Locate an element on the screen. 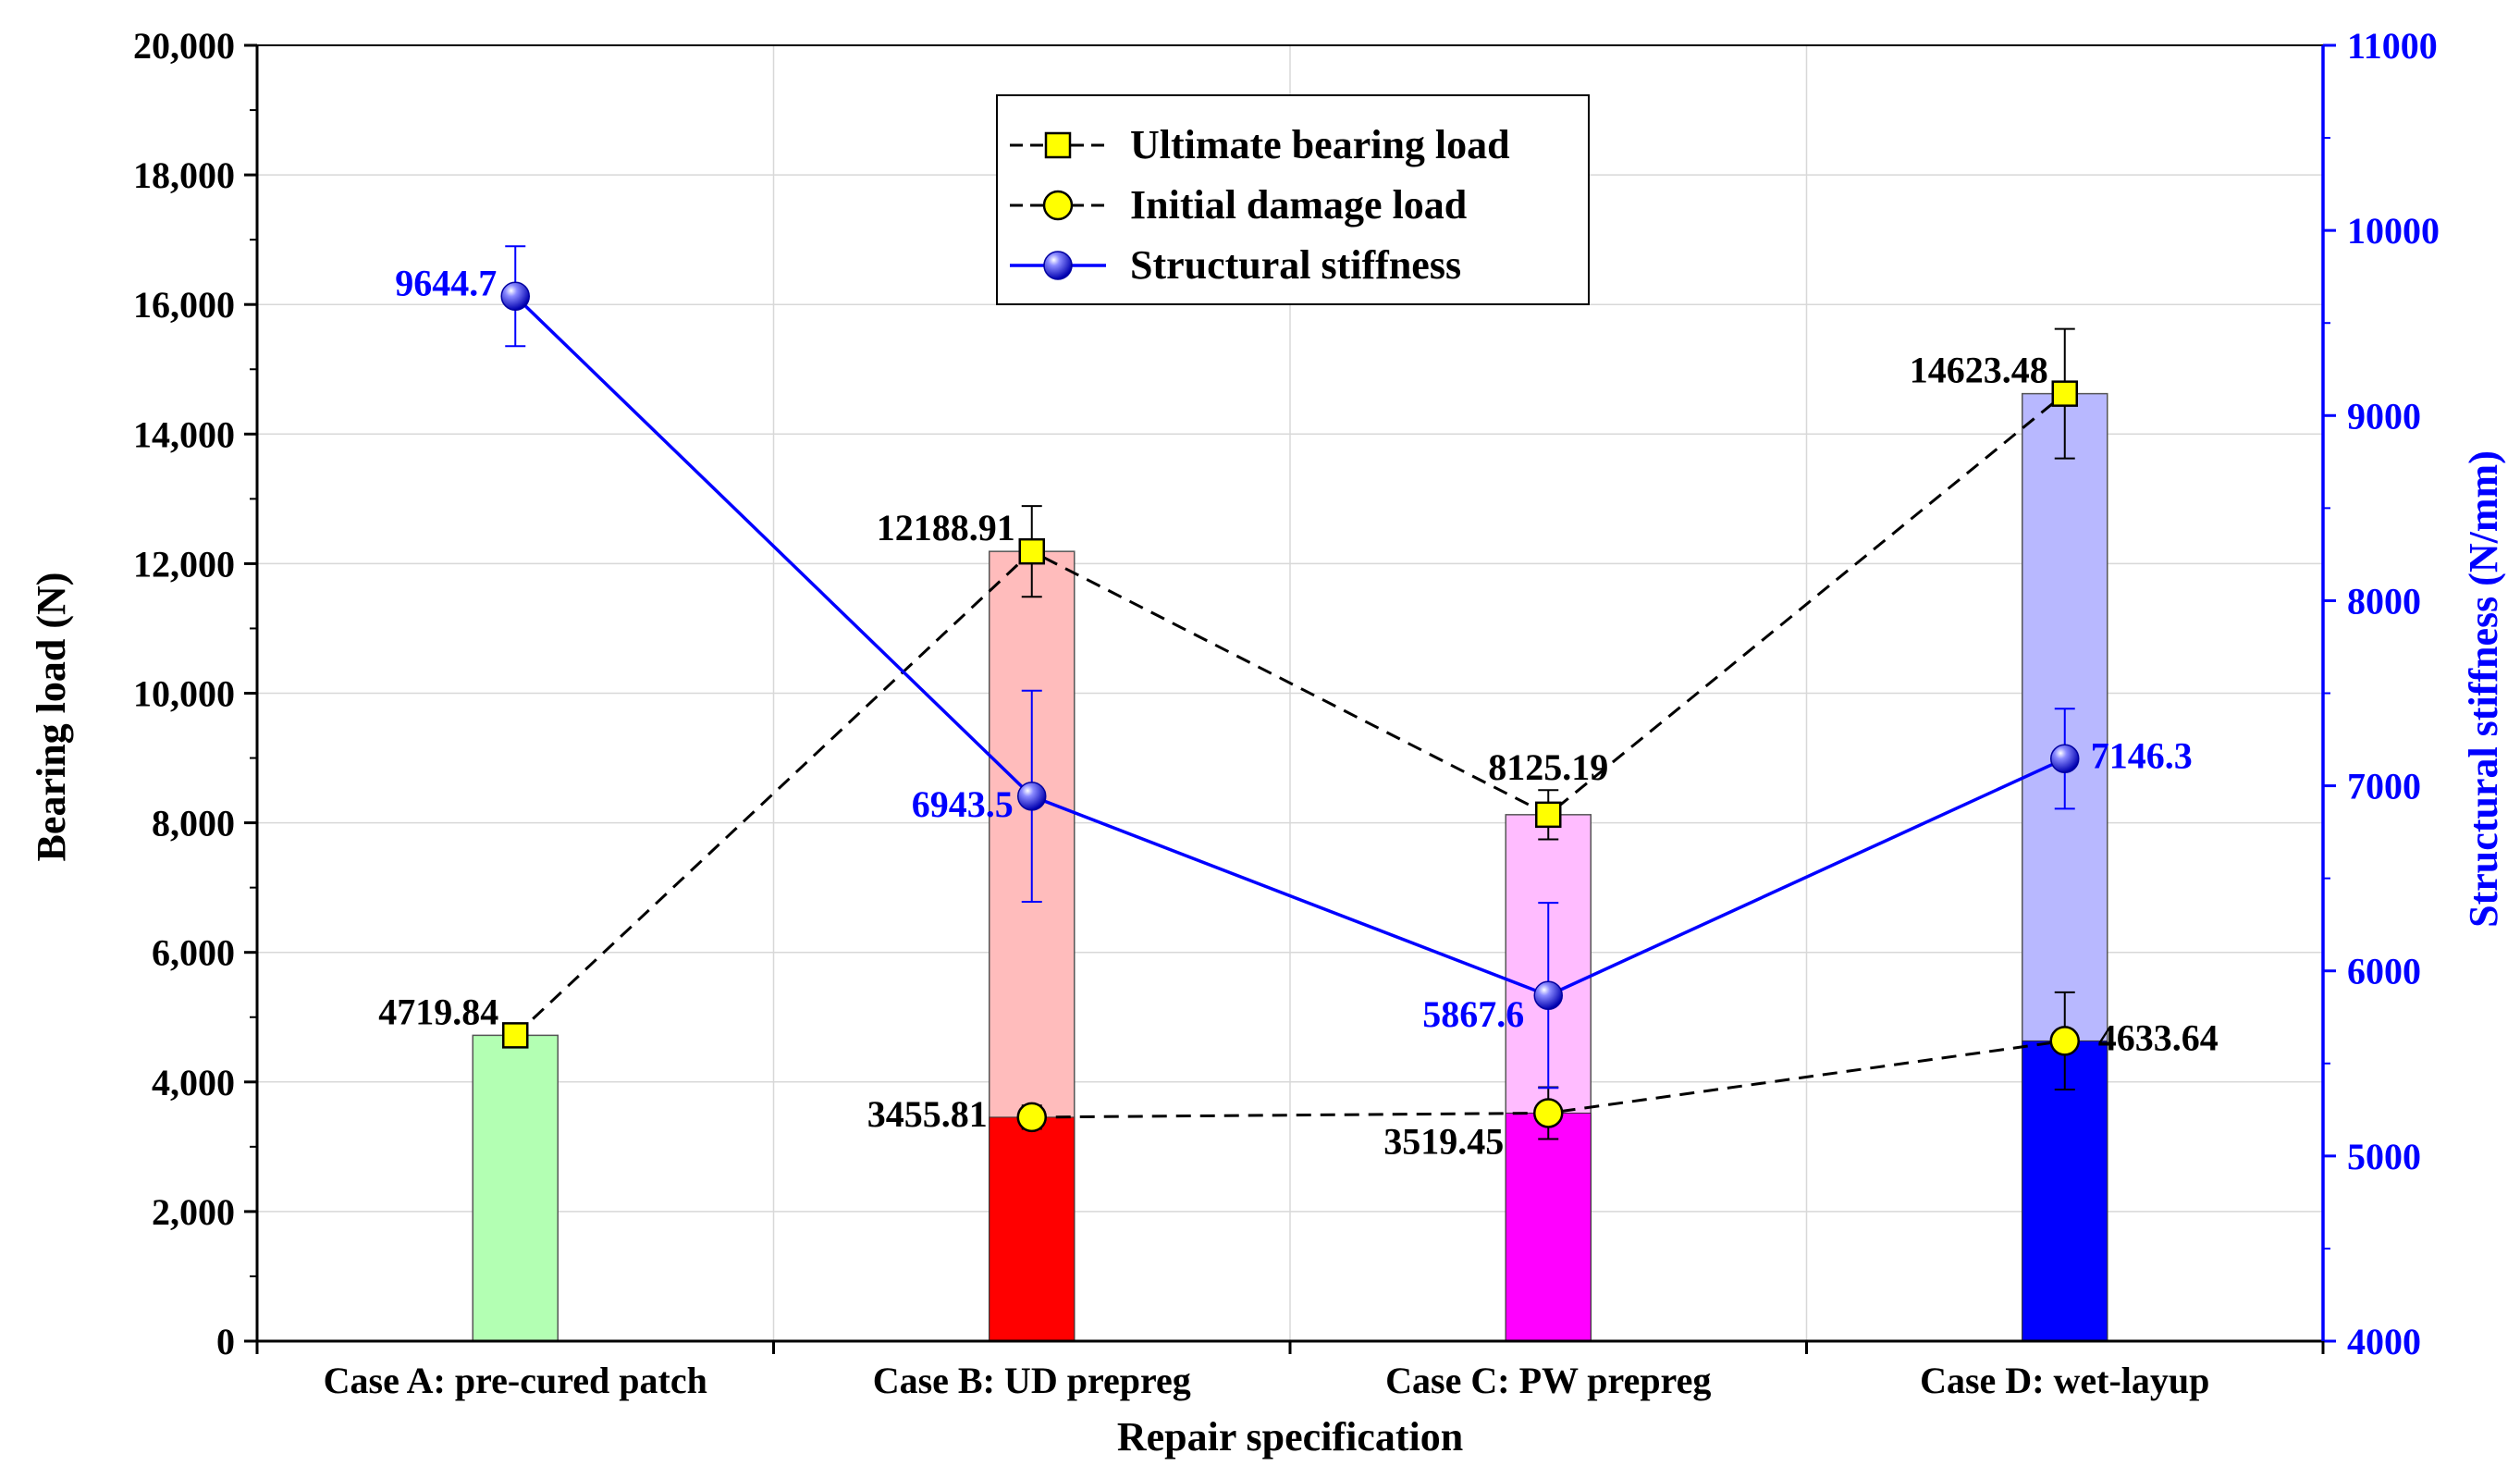  y2-tick-label: 7000 is located at coordinates (2384, 786).